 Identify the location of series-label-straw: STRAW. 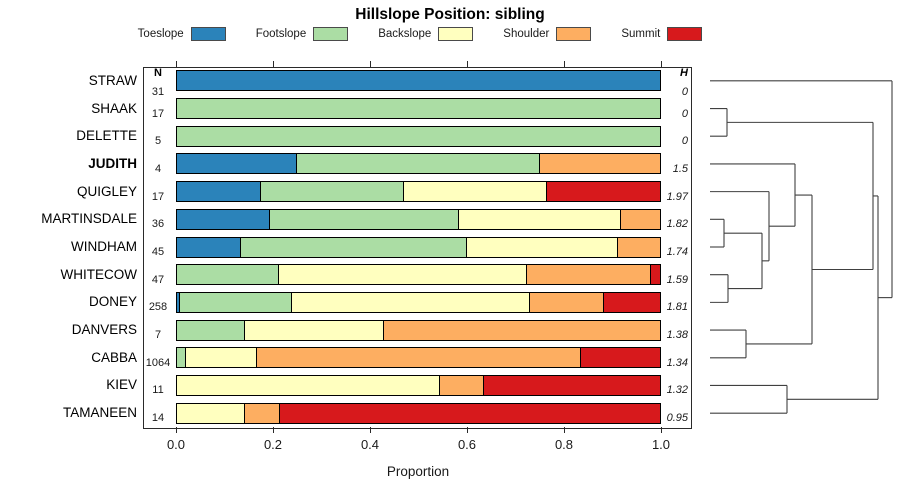
(112, 80).